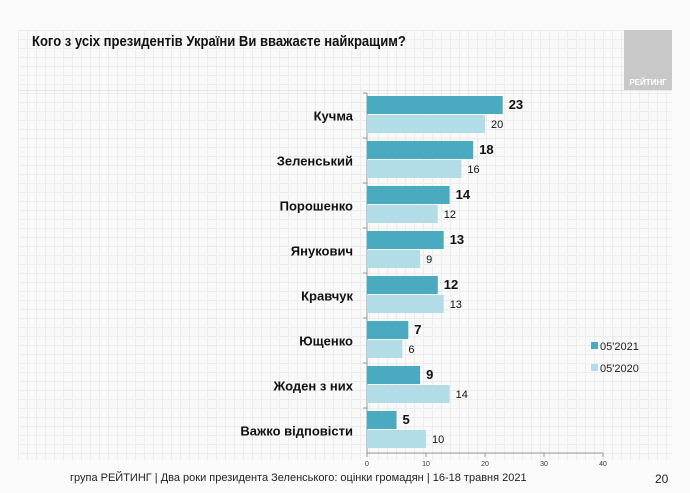 The height and width of the screenshot is (493, 690). What do you see at coordinates (327, 296) in the screenshot?
I see `category-label: Кравчук` at bounding box center [327, 296].